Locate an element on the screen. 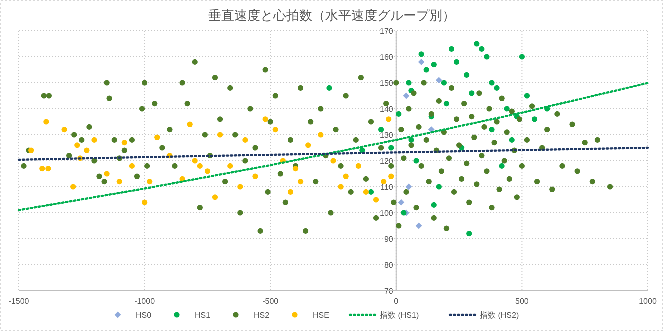 This screenshot has height=332, width=664. y-tick-label: 100 is located at coordinates (387, 213).